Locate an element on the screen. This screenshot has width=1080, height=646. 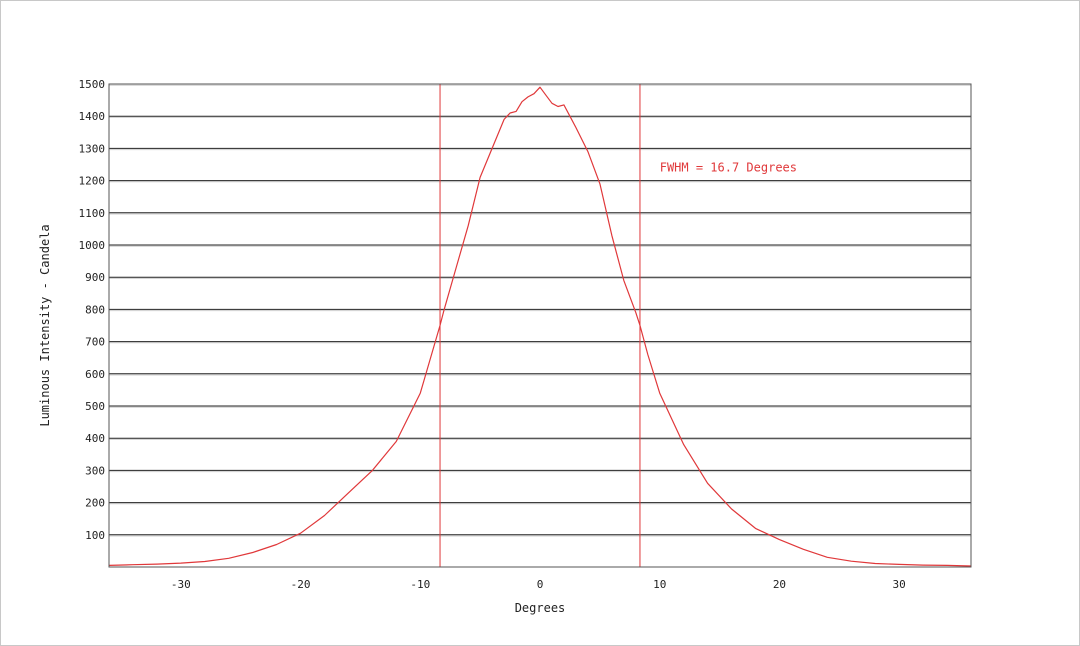
y-tick-label: 1000 is located at coordinates (92, 245).